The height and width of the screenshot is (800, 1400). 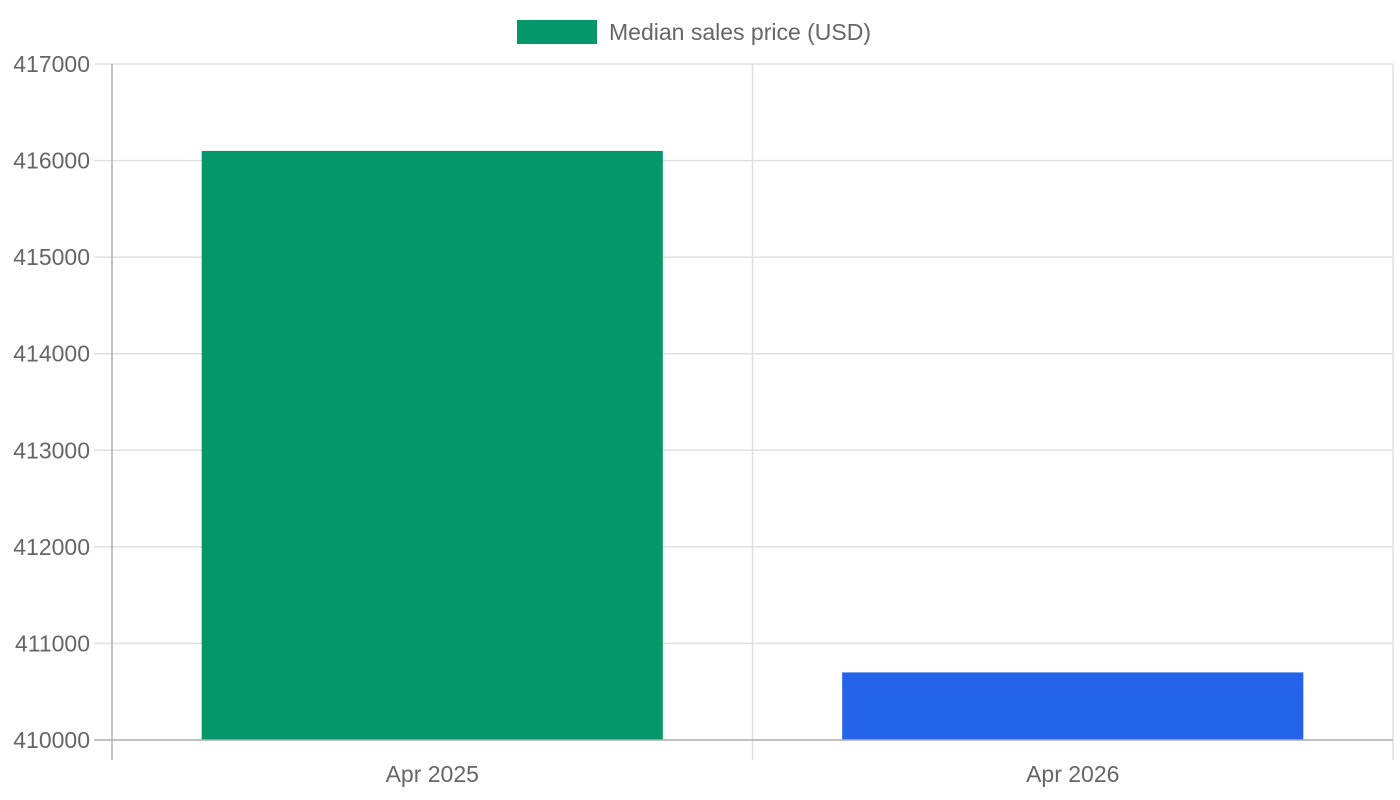 I want to click on x-tick-label: Apr 2025, so click(x=432, y=774).